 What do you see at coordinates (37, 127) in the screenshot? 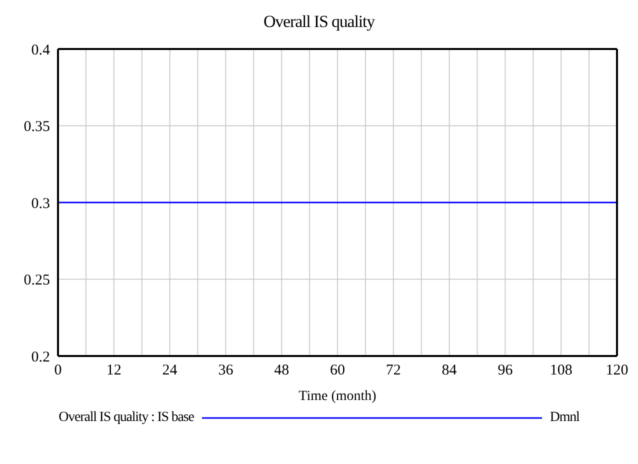
I see `y-tick-label: 0.35` at bounding box center [37, 127].